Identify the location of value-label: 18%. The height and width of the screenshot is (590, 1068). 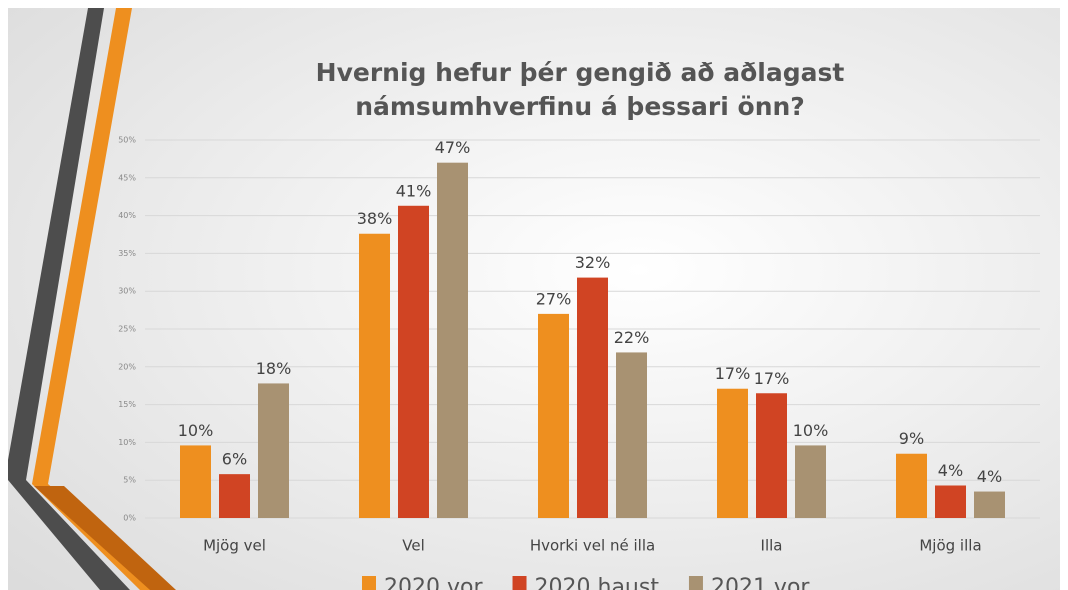
(274, 368).